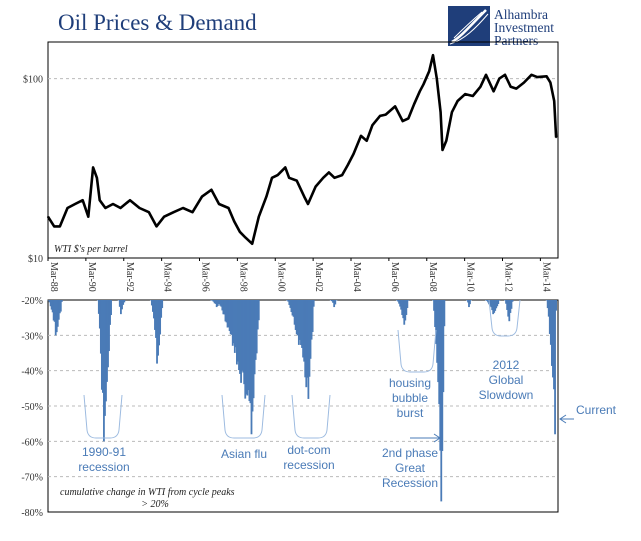 The height and width of the screenshot is (541, 641). What do you see at coordinates (155, 504) in the screenshot?
I see `drawdown-note: > 20%` at bounding box center [155, 504].